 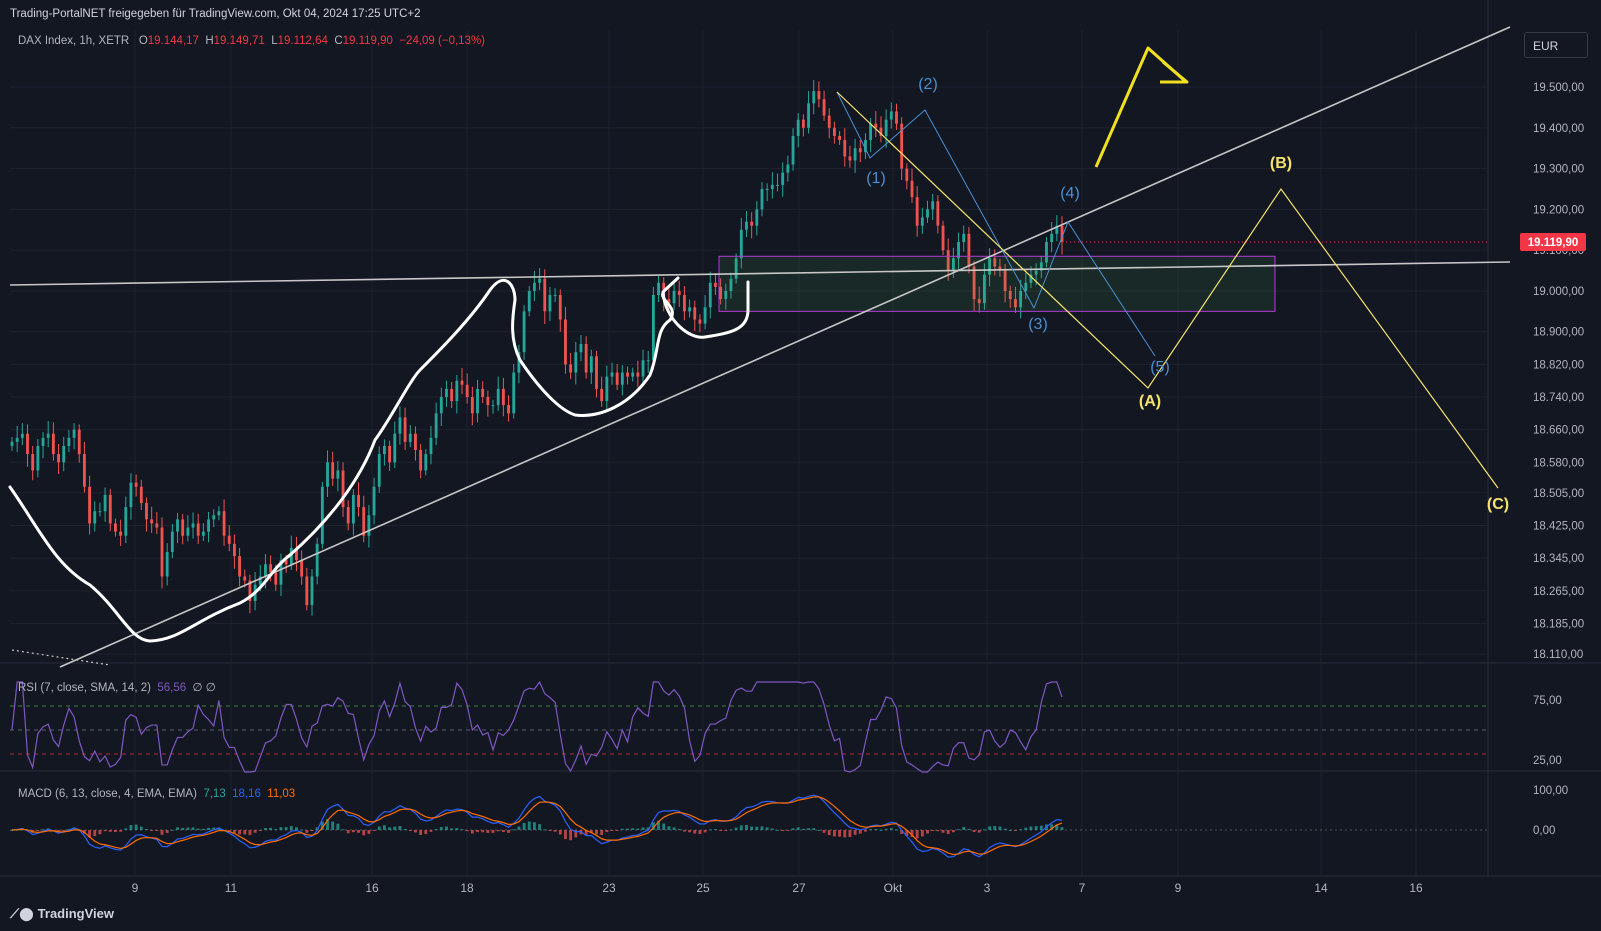 What do you see at coordinates (1160, 367) in the screenshot?
I see `wave-label: (5)` at bounding box center [1160, 367].